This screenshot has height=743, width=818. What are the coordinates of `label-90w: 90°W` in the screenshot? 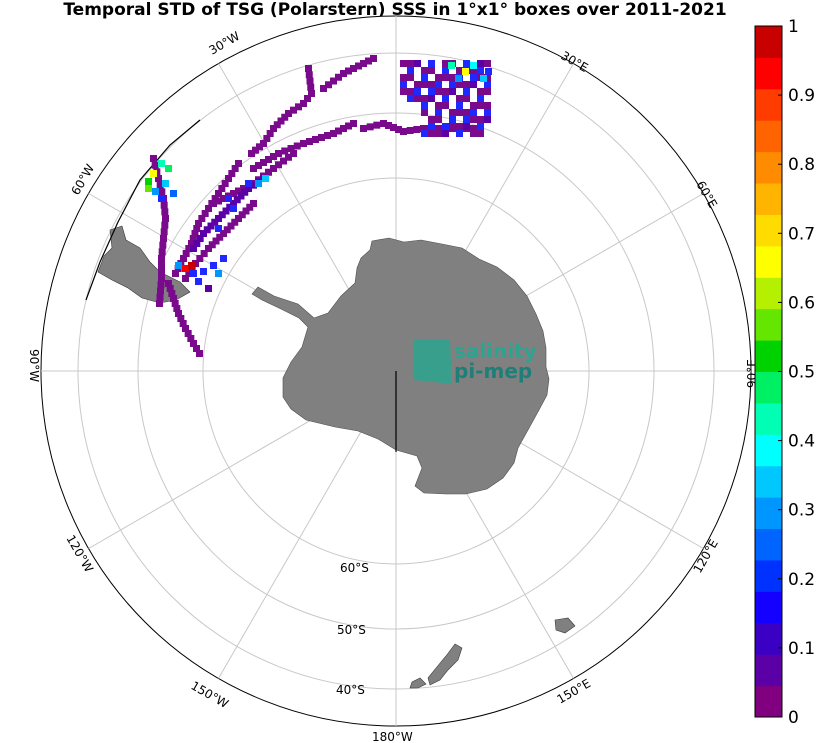 It's located at (34, 365).